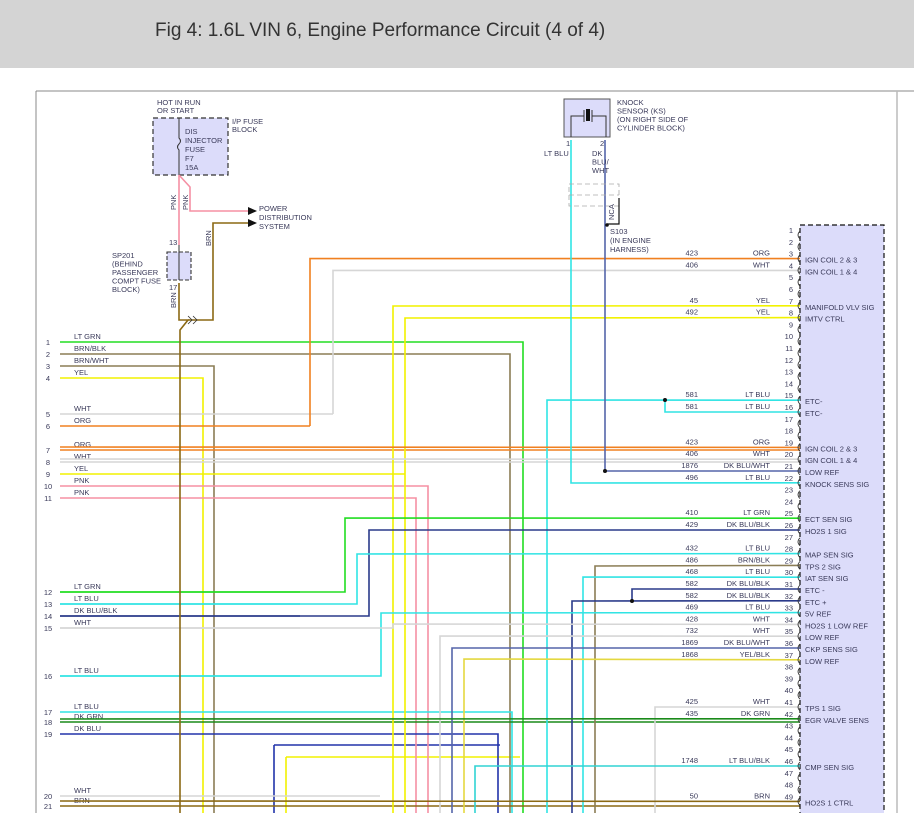 This screenshot has width=914, height=813. Describe the element at coordinates (831, 460) in the screenshot. I see `pin-function: IGN COIL 1 & 4` at that location.